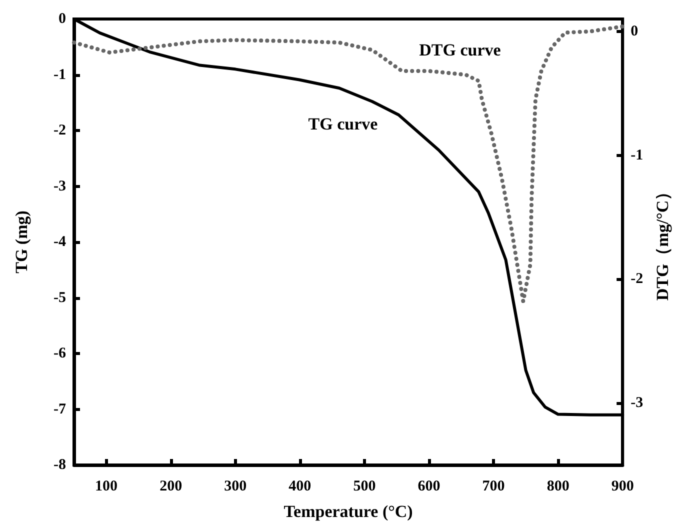 The height and width of the screenshot is (528, 679). Describe the element at coordinates (662, 242) in the screenshot. I see `y2-axis-title: DTG（mg/°C）` at that location.